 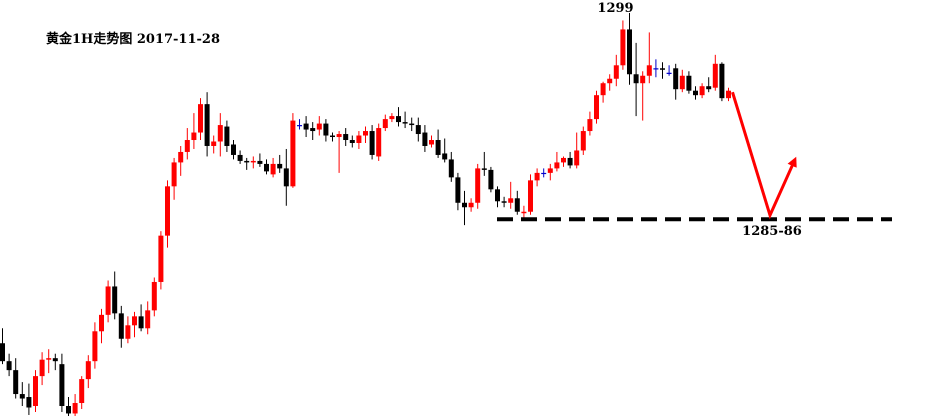 I want to click on support-price-label: 1285-86, so click(x=772, y=231).